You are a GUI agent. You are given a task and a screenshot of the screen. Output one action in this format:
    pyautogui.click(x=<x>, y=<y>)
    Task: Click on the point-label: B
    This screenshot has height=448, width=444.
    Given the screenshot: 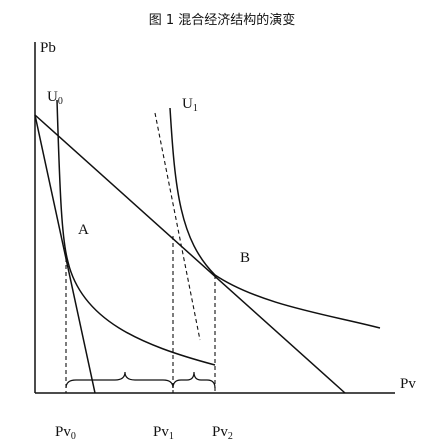 What is the action you would take?
    pyautogui.click(x=245, y=258)
    